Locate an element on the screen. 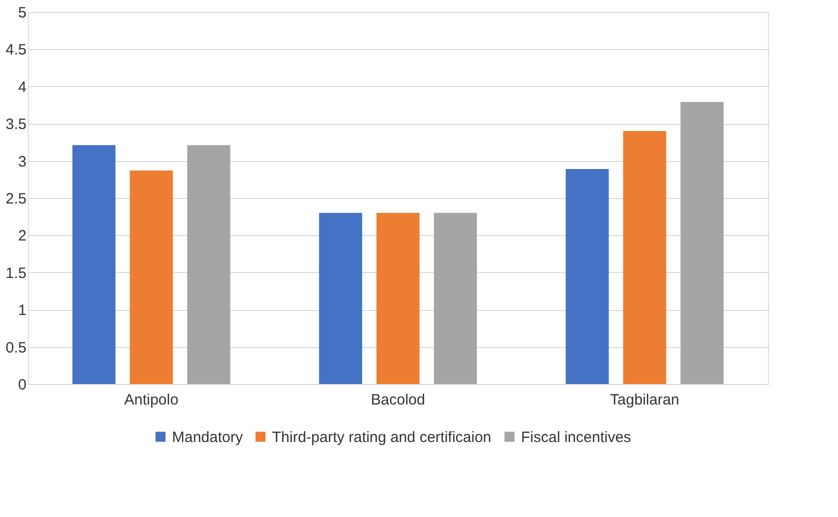 The height and width of the screenshot is (517, 838). y-tick-label: 1 is located at coordinates (22, 311).